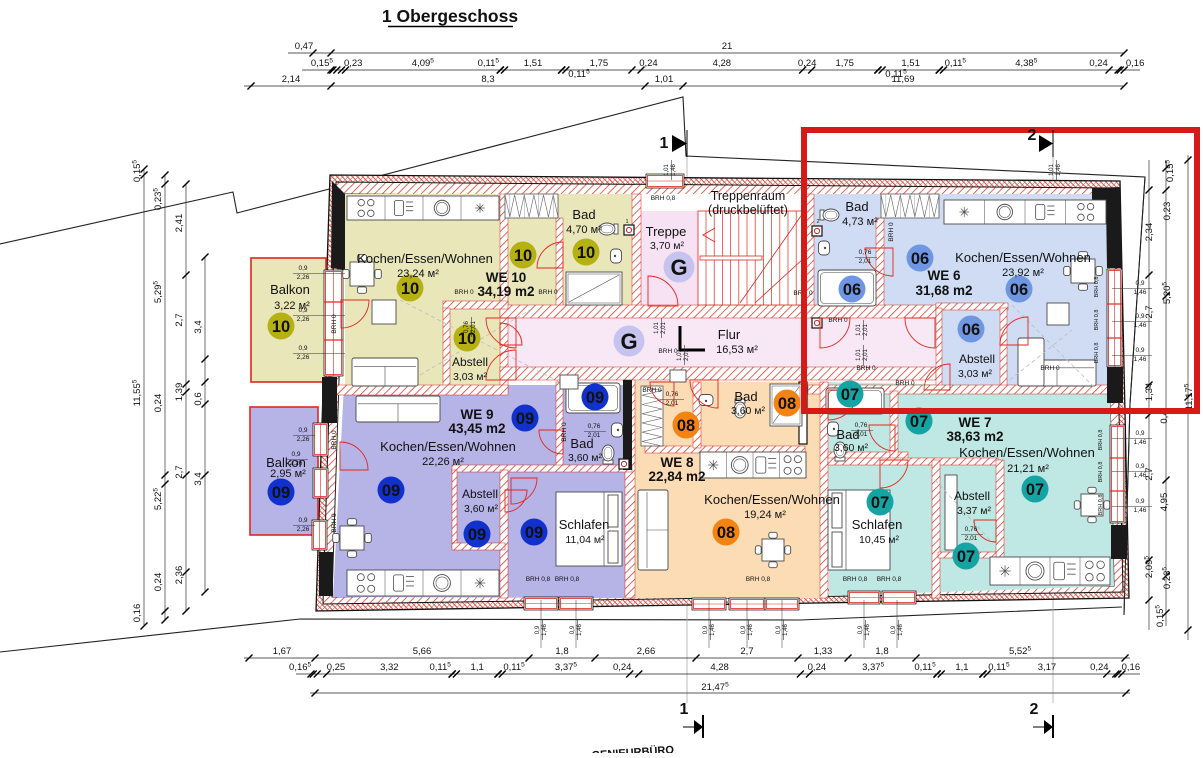  What do you see at coordinates (737, 350) in the screenshot?
I see `svg-text: 16,53 м²` at bounding box center [737, 350].